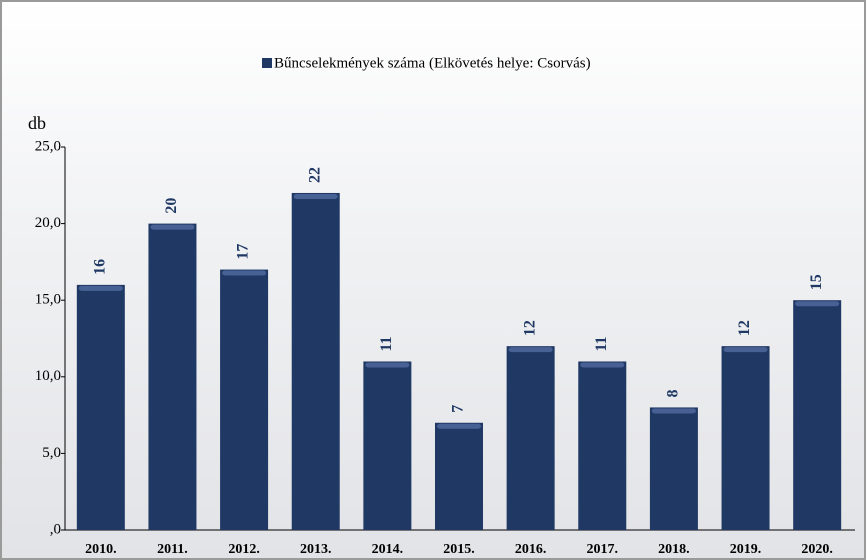 This screenshot has width=866, height=560. What do you see at coordinates (48, 300) in the screenshot?
I see `y-tick-label: 15,0` at bounding box center [48, 300].